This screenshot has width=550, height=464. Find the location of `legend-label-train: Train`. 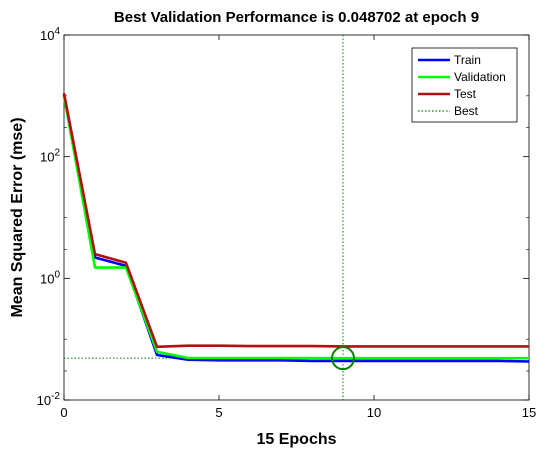

legend-label-train: Train is located at coordinates (467, 60).